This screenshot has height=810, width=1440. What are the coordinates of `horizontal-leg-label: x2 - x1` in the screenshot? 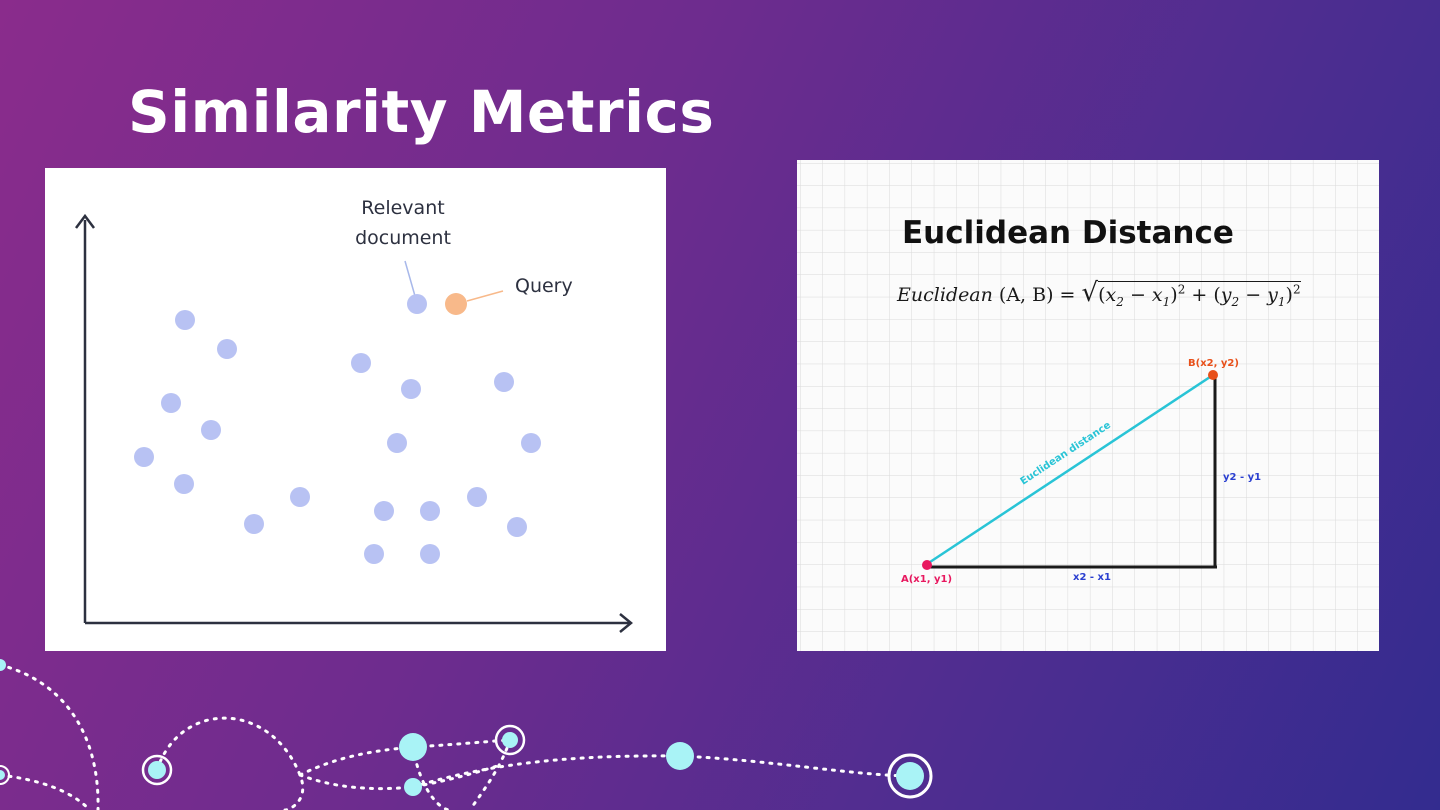 It's located at (1092, 577).